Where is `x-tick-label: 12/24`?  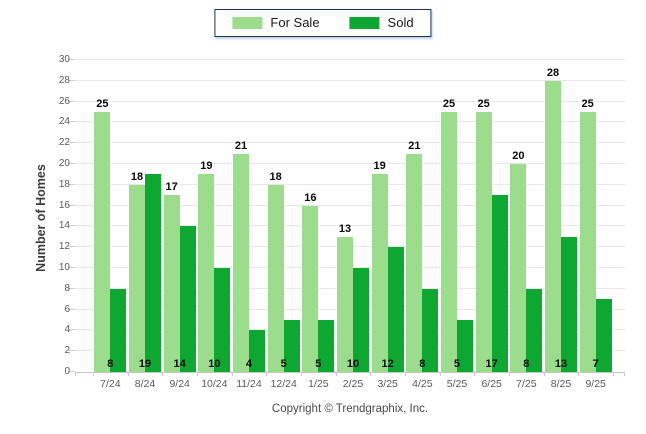
x-tick-label: 12/24 is located at coordinates (283, 384).